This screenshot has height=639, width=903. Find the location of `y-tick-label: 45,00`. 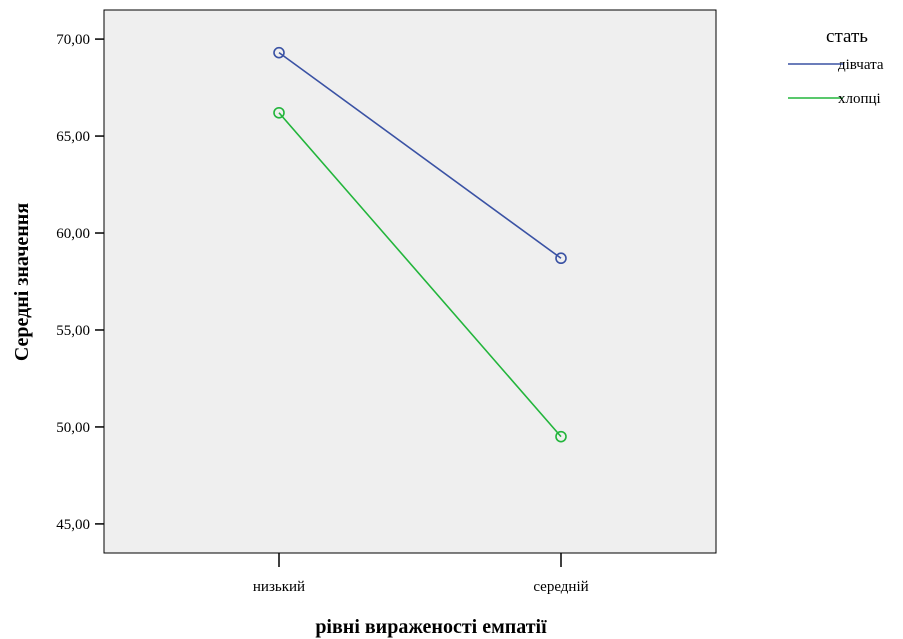

y-tick-label: 45,00 is located at coordinates (73, 525).